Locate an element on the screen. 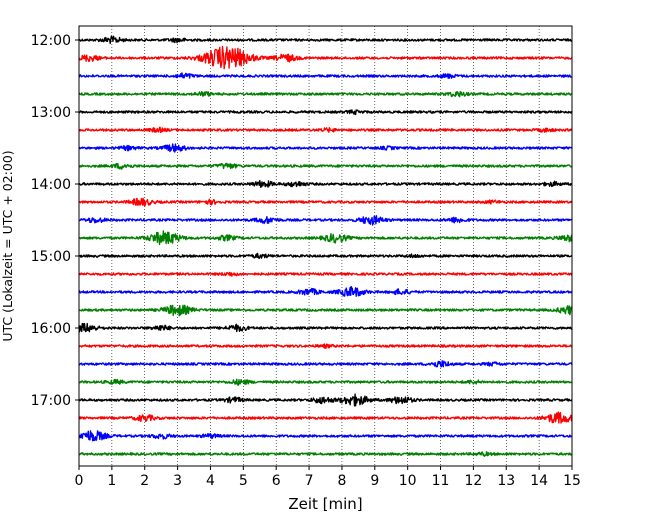 This screenshot has height=520, width=650. y-axis-label: UTC (Lokalzeit = UTC + 02:00) is located at coordinates (7, 245).